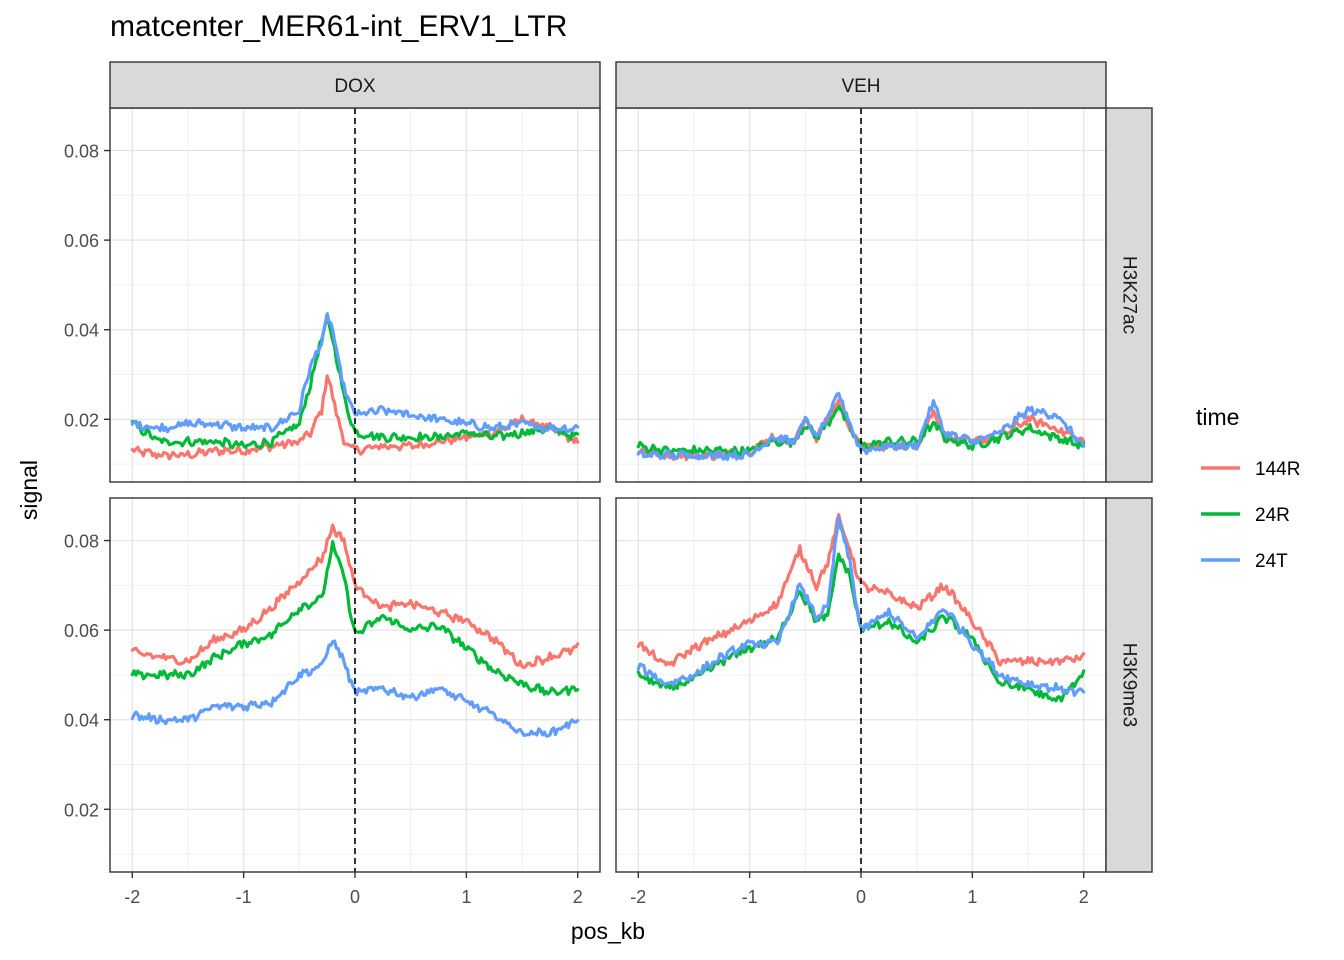  What do you see at coordinates (1272, 515) in the screenshot?
I see `legend-label-24R: 24R` at bounding box center [1272, 515].